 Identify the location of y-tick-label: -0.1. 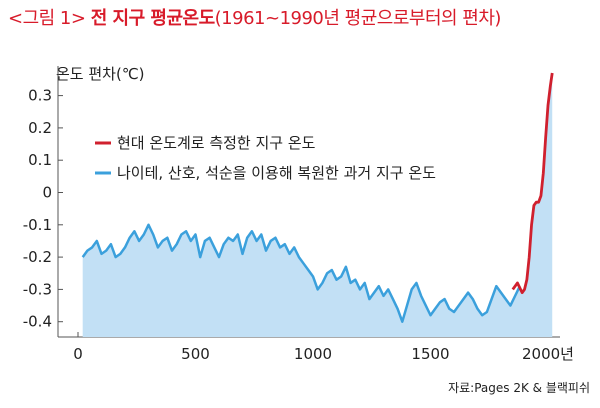
(37, 225).